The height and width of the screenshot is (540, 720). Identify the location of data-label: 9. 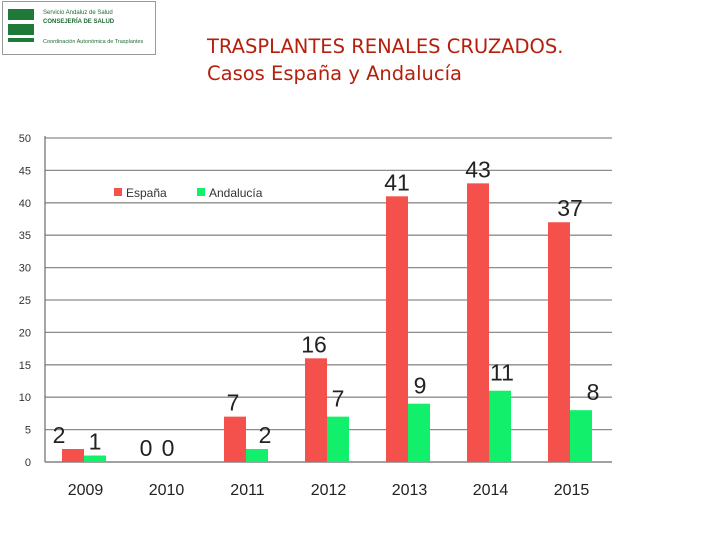
(420, 386).